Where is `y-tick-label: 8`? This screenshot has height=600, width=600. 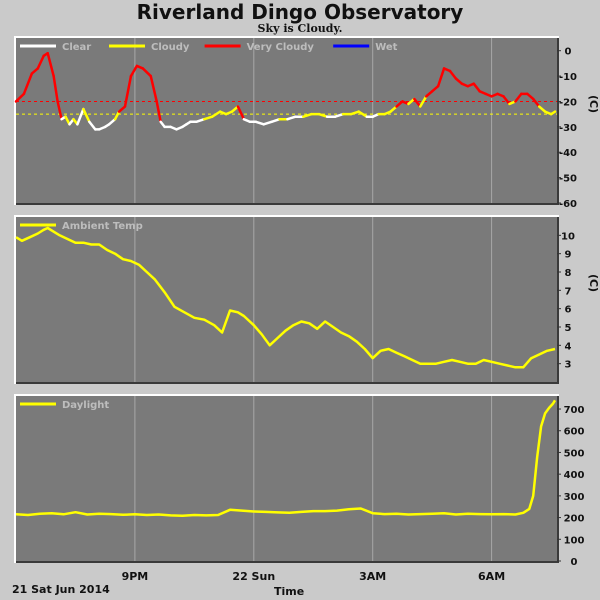
y-tick-label: 8 is located at coordinates (568, 273).